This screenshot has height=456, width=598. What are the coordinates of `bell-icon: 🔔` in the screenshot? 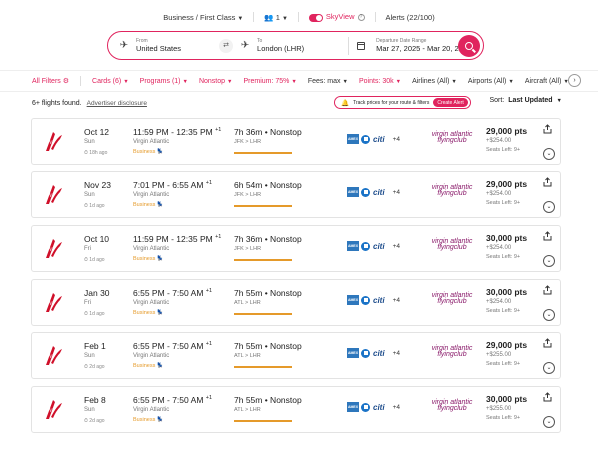 It's located at (345, 103).